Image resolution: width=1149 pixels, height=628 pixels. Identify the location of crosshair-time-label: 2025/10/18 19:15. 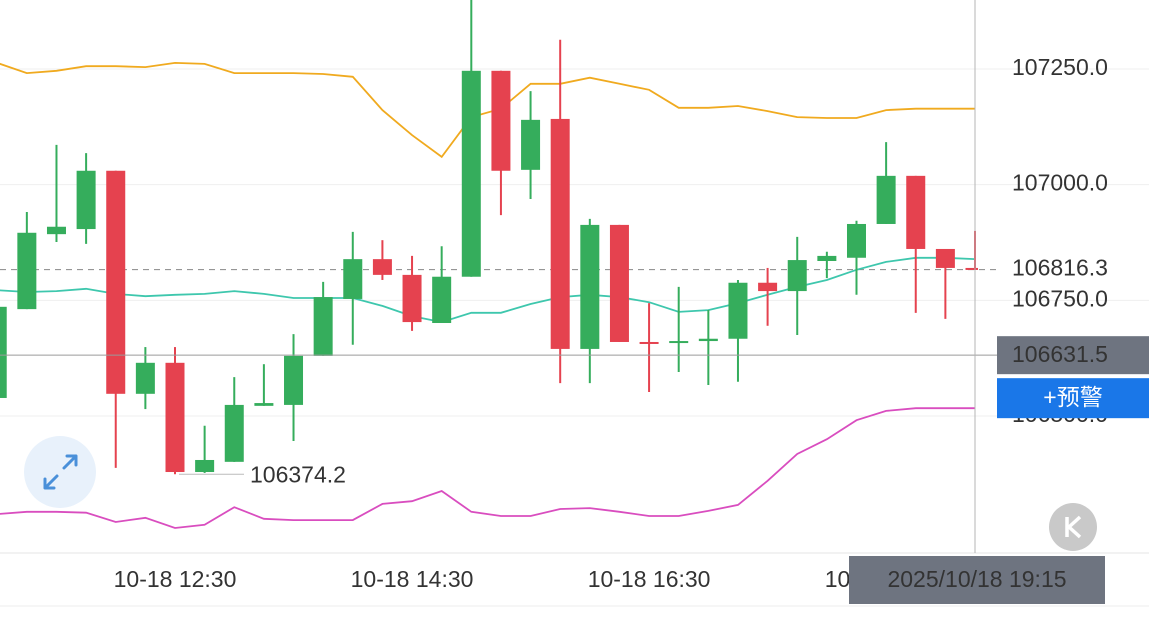
(976, 579).